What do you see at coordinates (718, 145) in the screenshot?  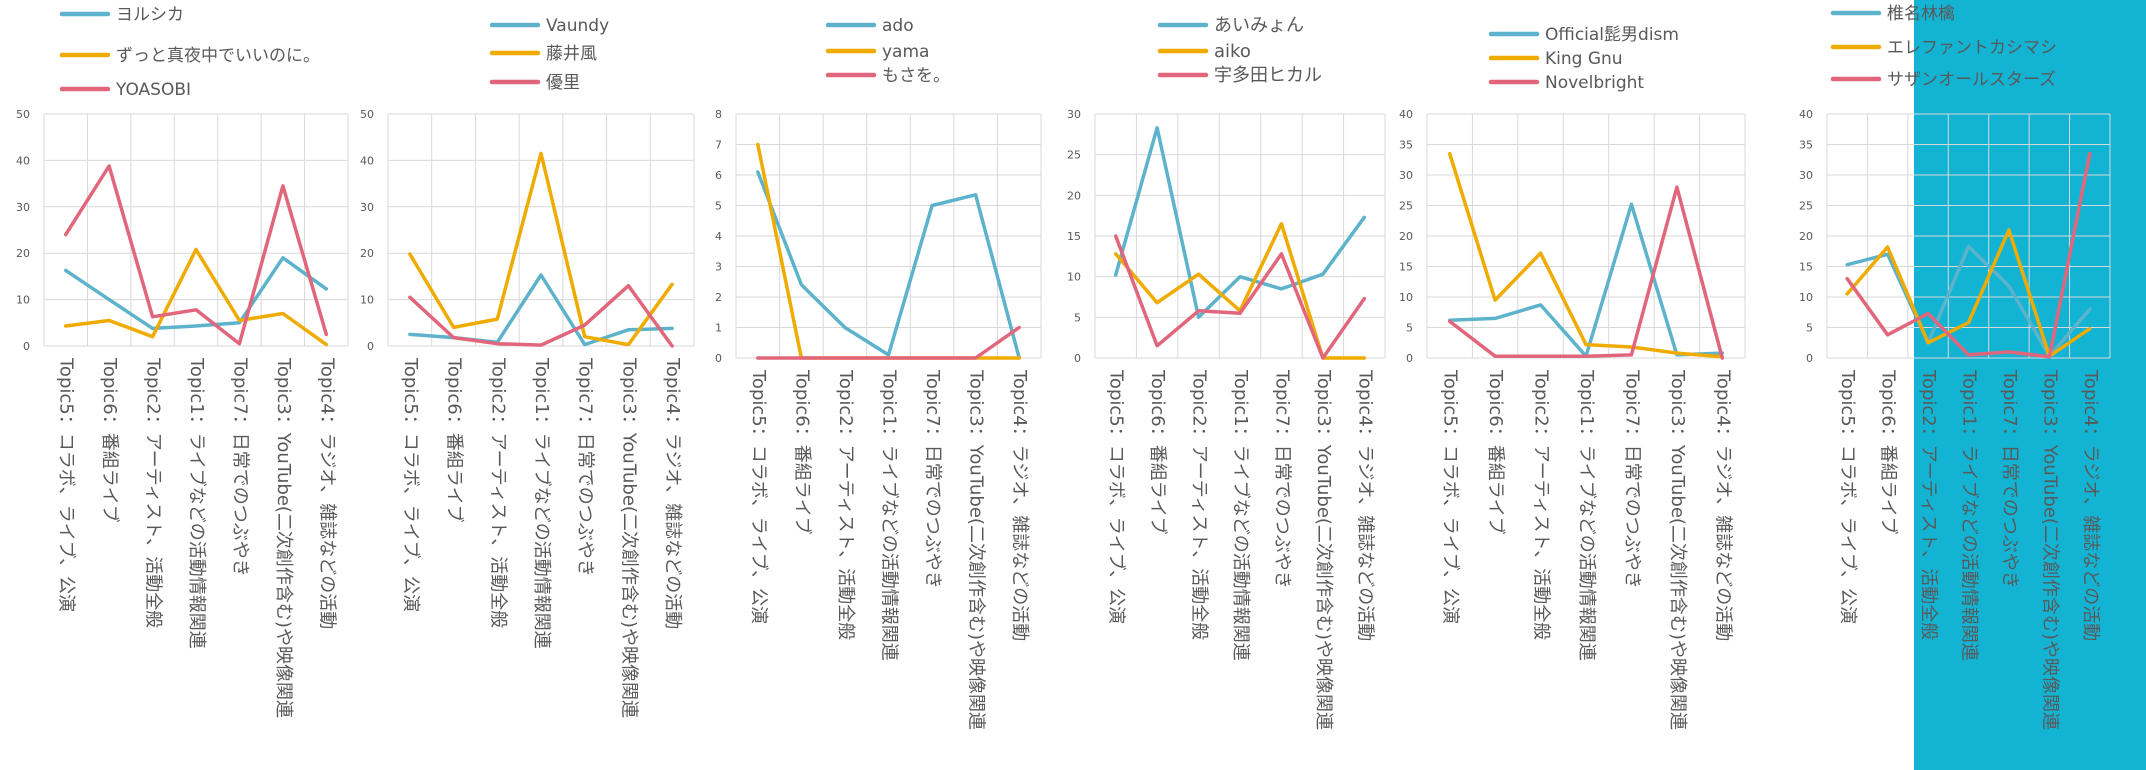 I see `y-tick-label: 7` at bounding box center [718, 145].